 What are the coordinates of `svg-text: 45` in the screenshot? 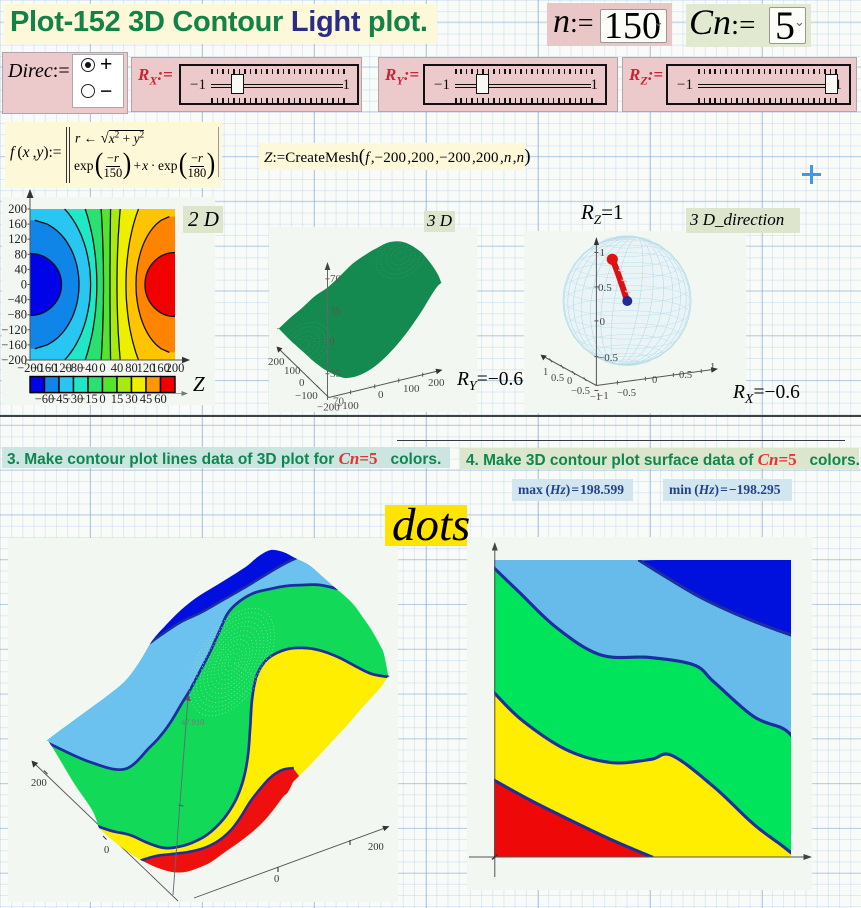 It's located at (146, 399).